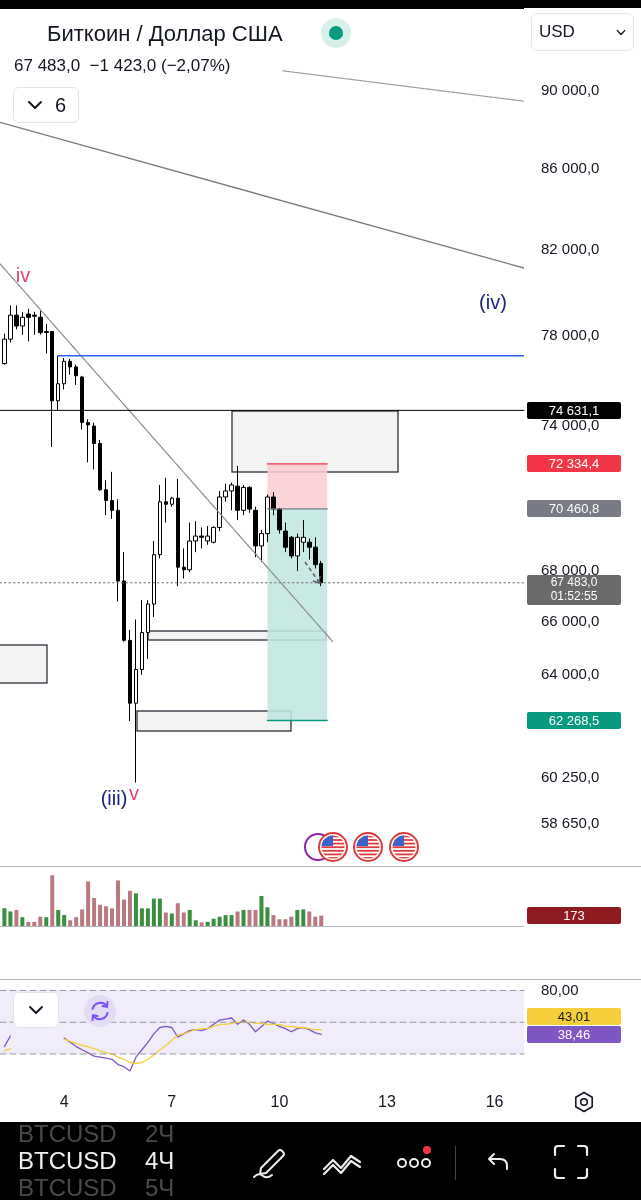  Describe the element at coordinates (494, 1102) in the screenshot. I see `x-tick-label: 16` at that location.